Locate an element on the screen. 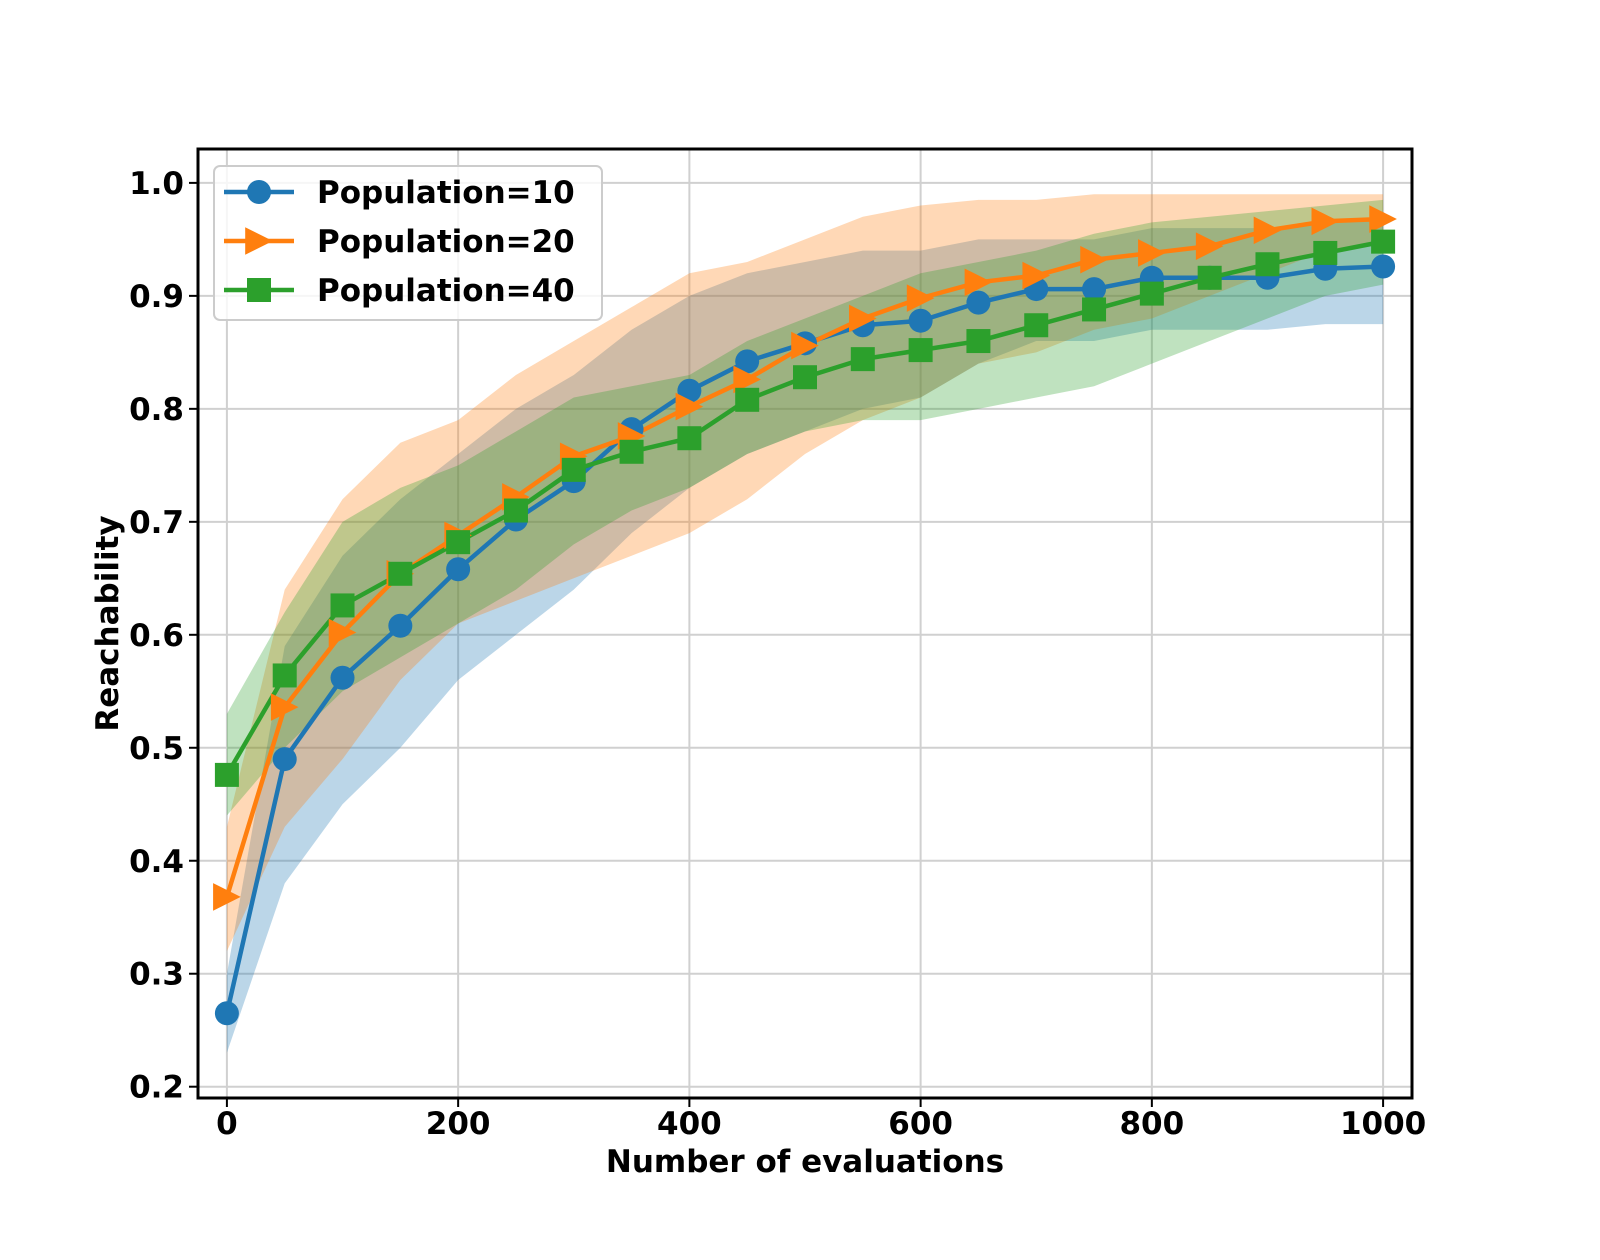 The height and width of the screenshot is (1260, 1600). y-tick-label: 0.8 is located at coordinates (156, 410).